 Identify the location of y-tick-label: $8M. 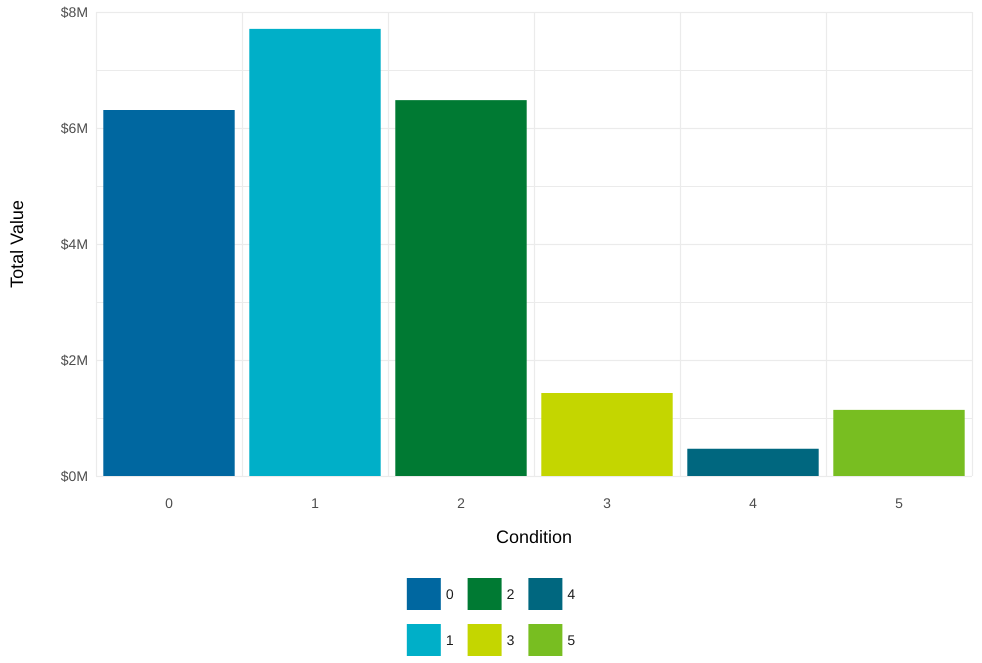
(74, 12).